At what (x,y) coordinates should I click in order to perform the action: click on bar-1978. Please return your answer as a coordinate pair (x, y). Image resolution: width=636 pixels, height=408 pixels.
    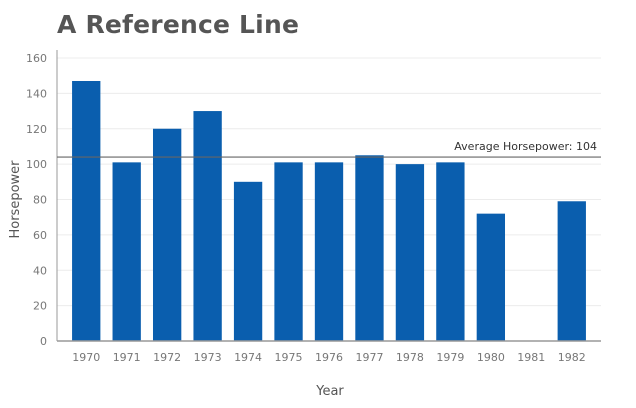
    Looking at the image, I should click on (410, 252).